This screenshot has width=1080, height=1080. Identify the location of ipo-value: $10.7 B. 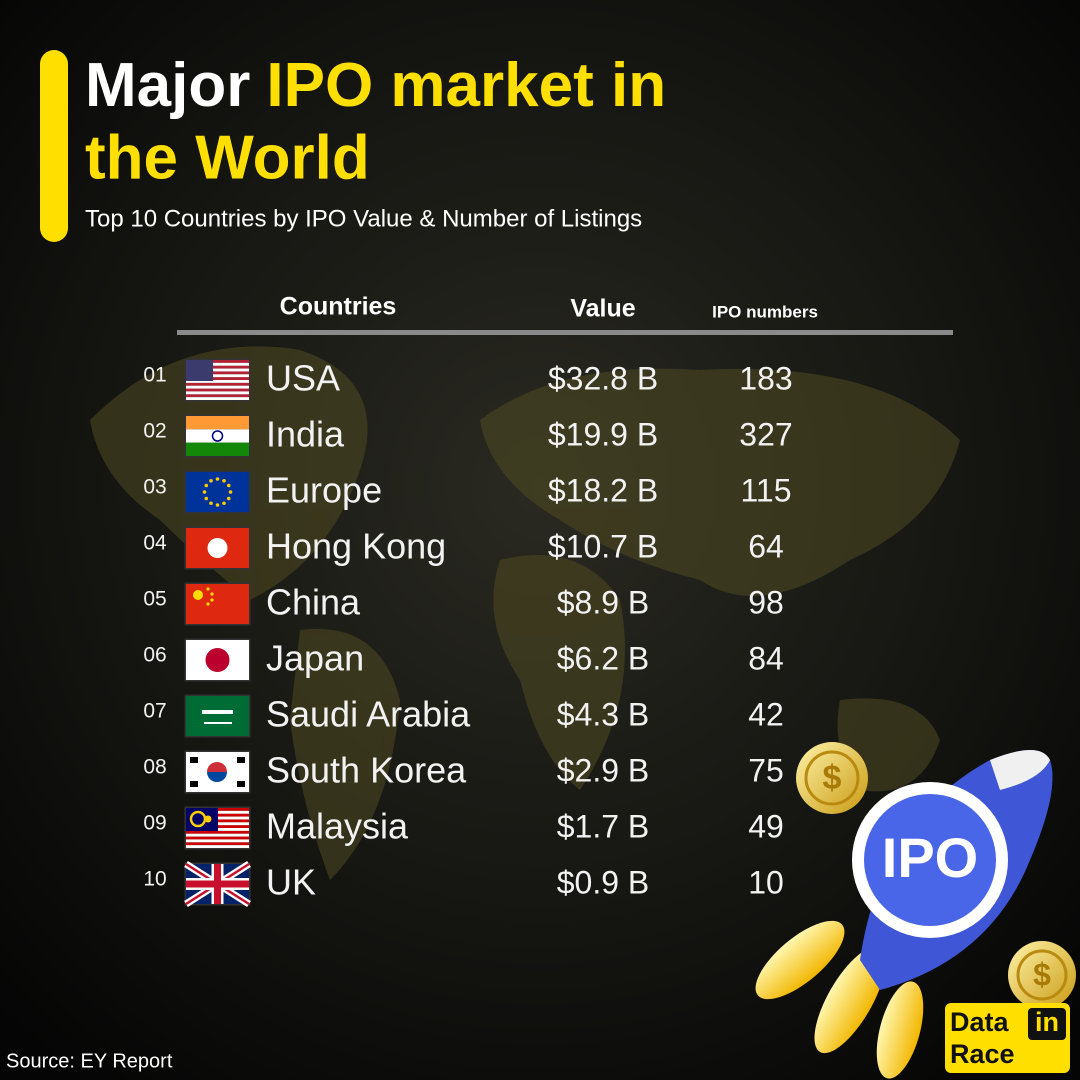
(603, 546).